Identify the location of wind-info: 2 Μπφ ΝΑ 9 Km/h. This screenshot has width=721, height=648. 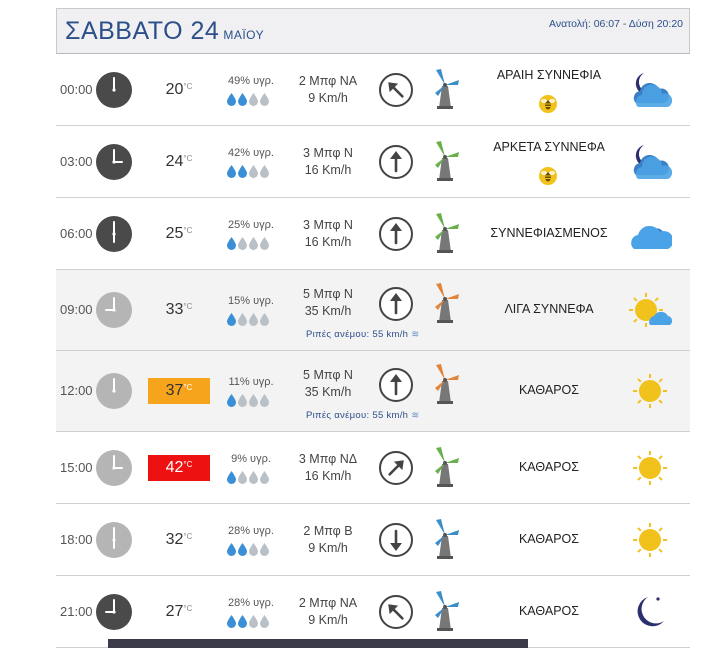
(328, 90).